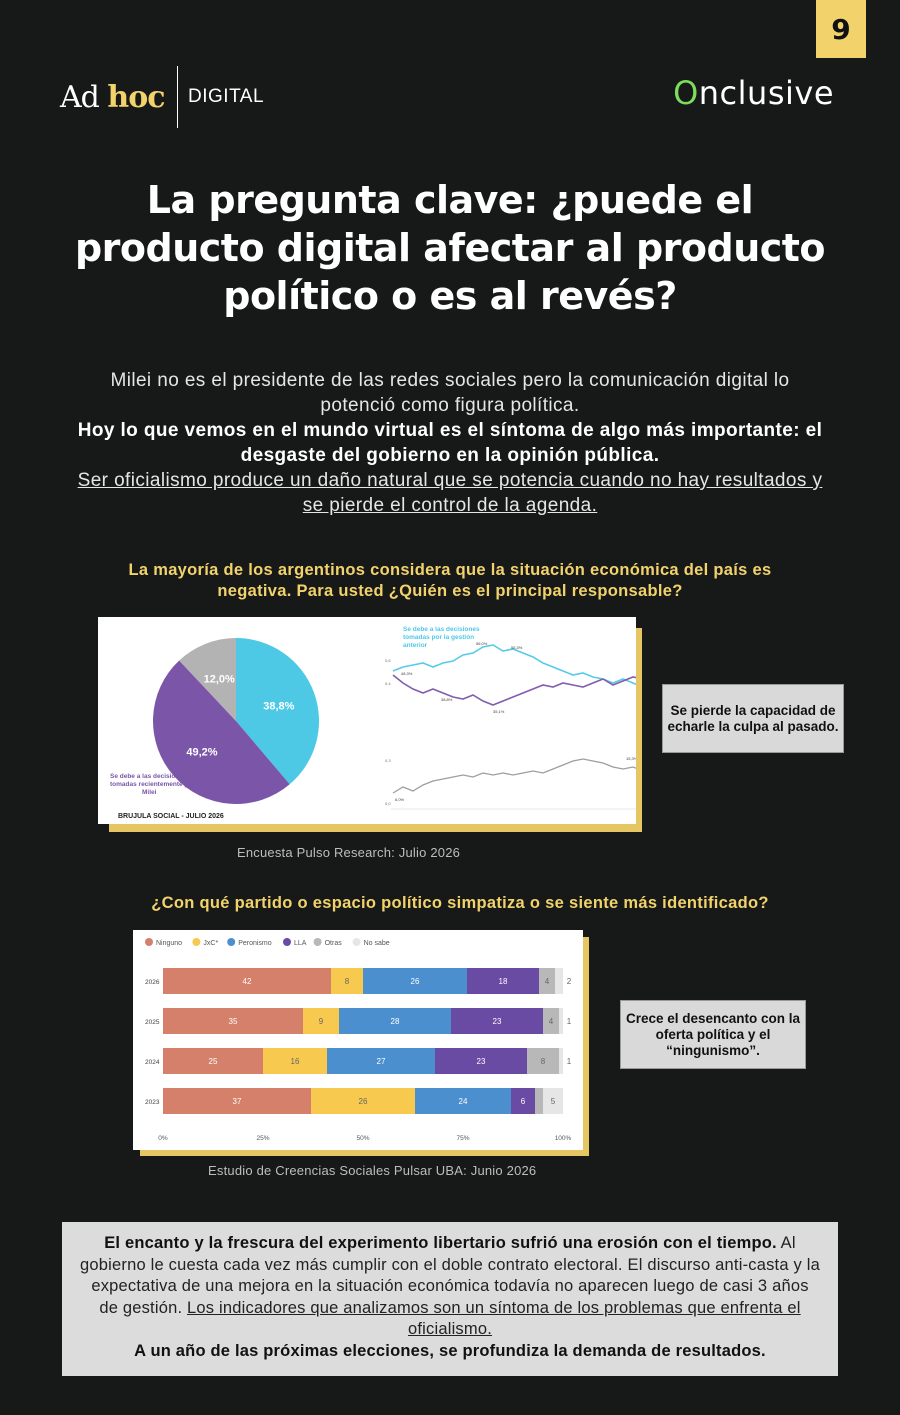  What do you see at coordinates (753, 93) in the screenshot?
I see `onclusive-logo: Onclusive` at bounding box center [753, 93].